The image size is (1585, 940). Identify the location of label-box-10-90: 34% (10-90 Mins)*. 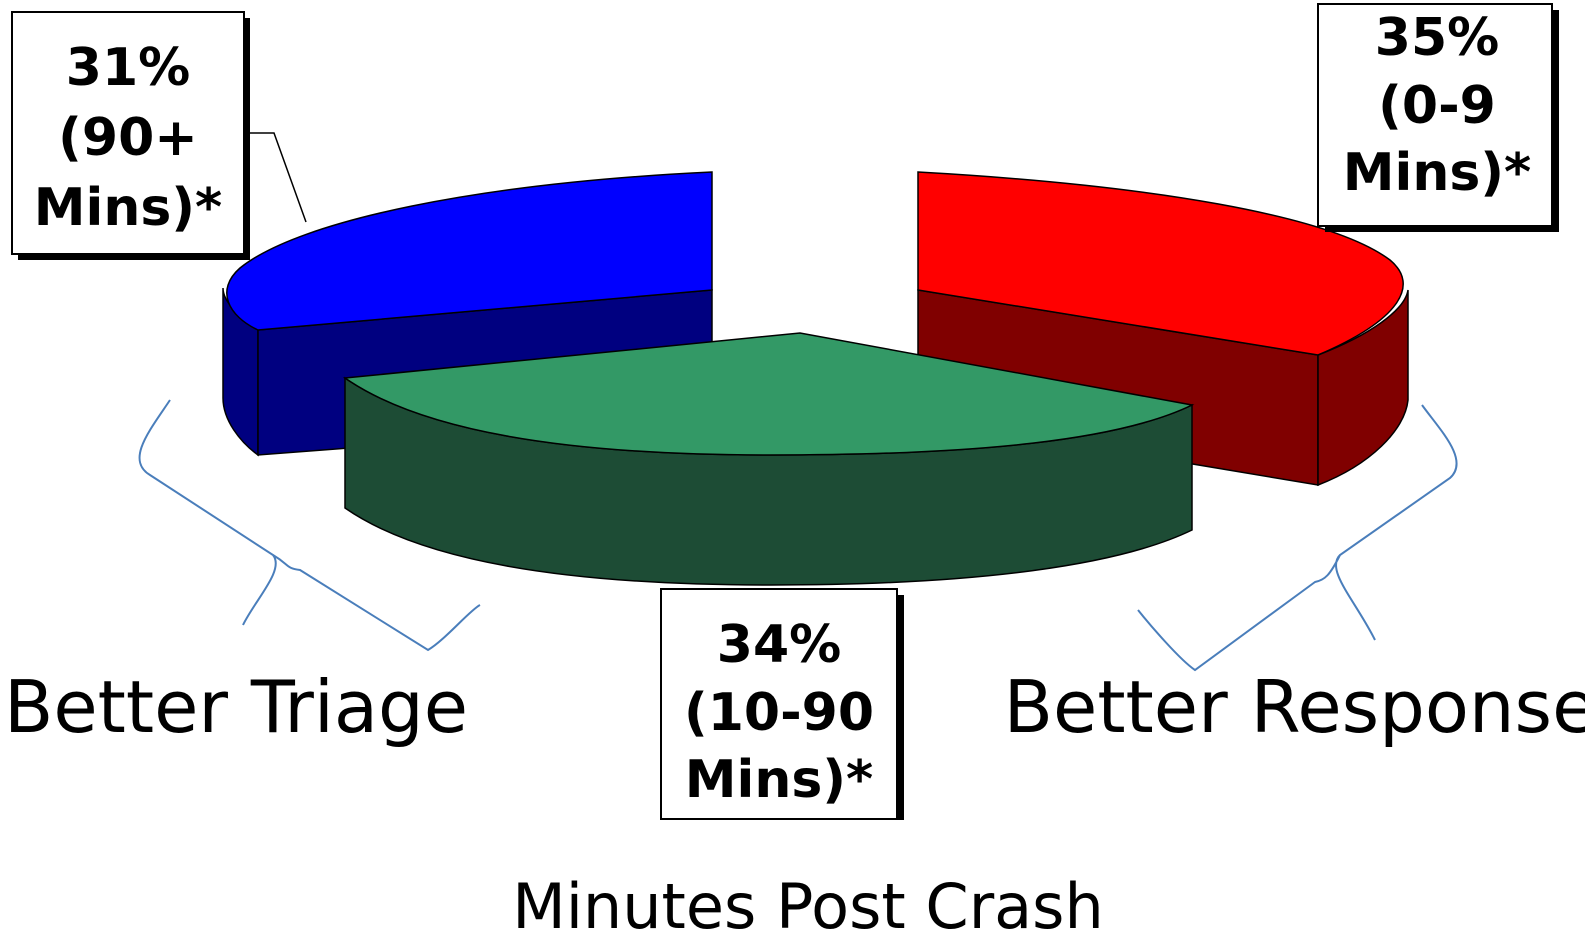
(784, 709).